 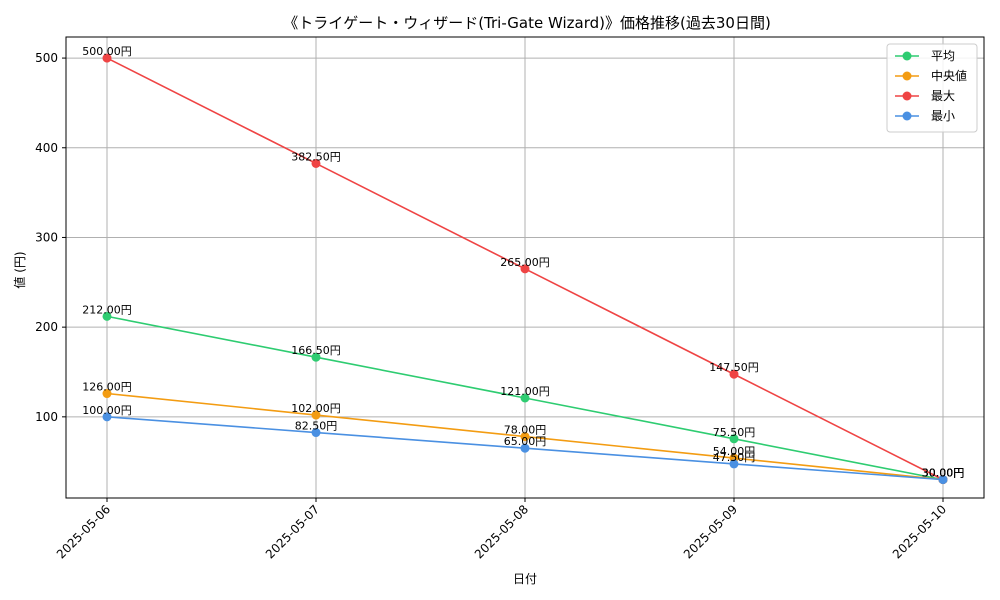 What do you see at coordinates (46, 327) in the screenshot?
I see `y-tick-label: 200` at bounding box center [46, 327].